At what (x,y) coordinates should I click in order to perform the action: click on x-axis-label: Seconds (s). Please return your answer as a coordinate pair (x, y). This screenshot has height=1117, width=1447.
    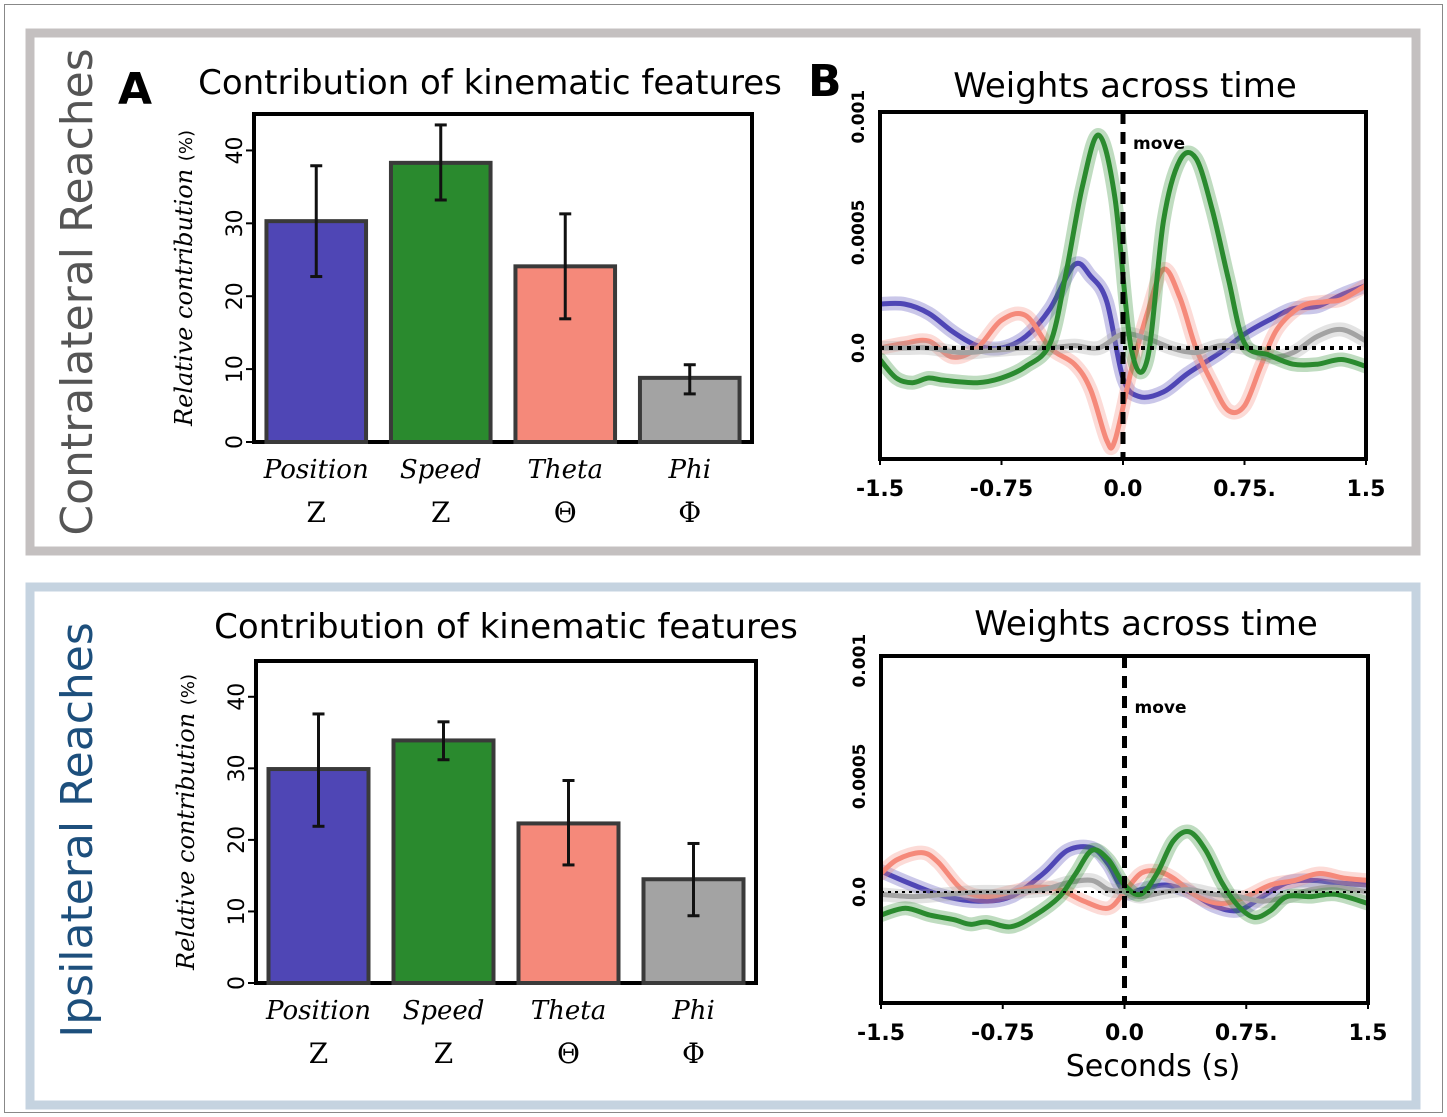
    Looking at the image, I should click on (1153, 1066).